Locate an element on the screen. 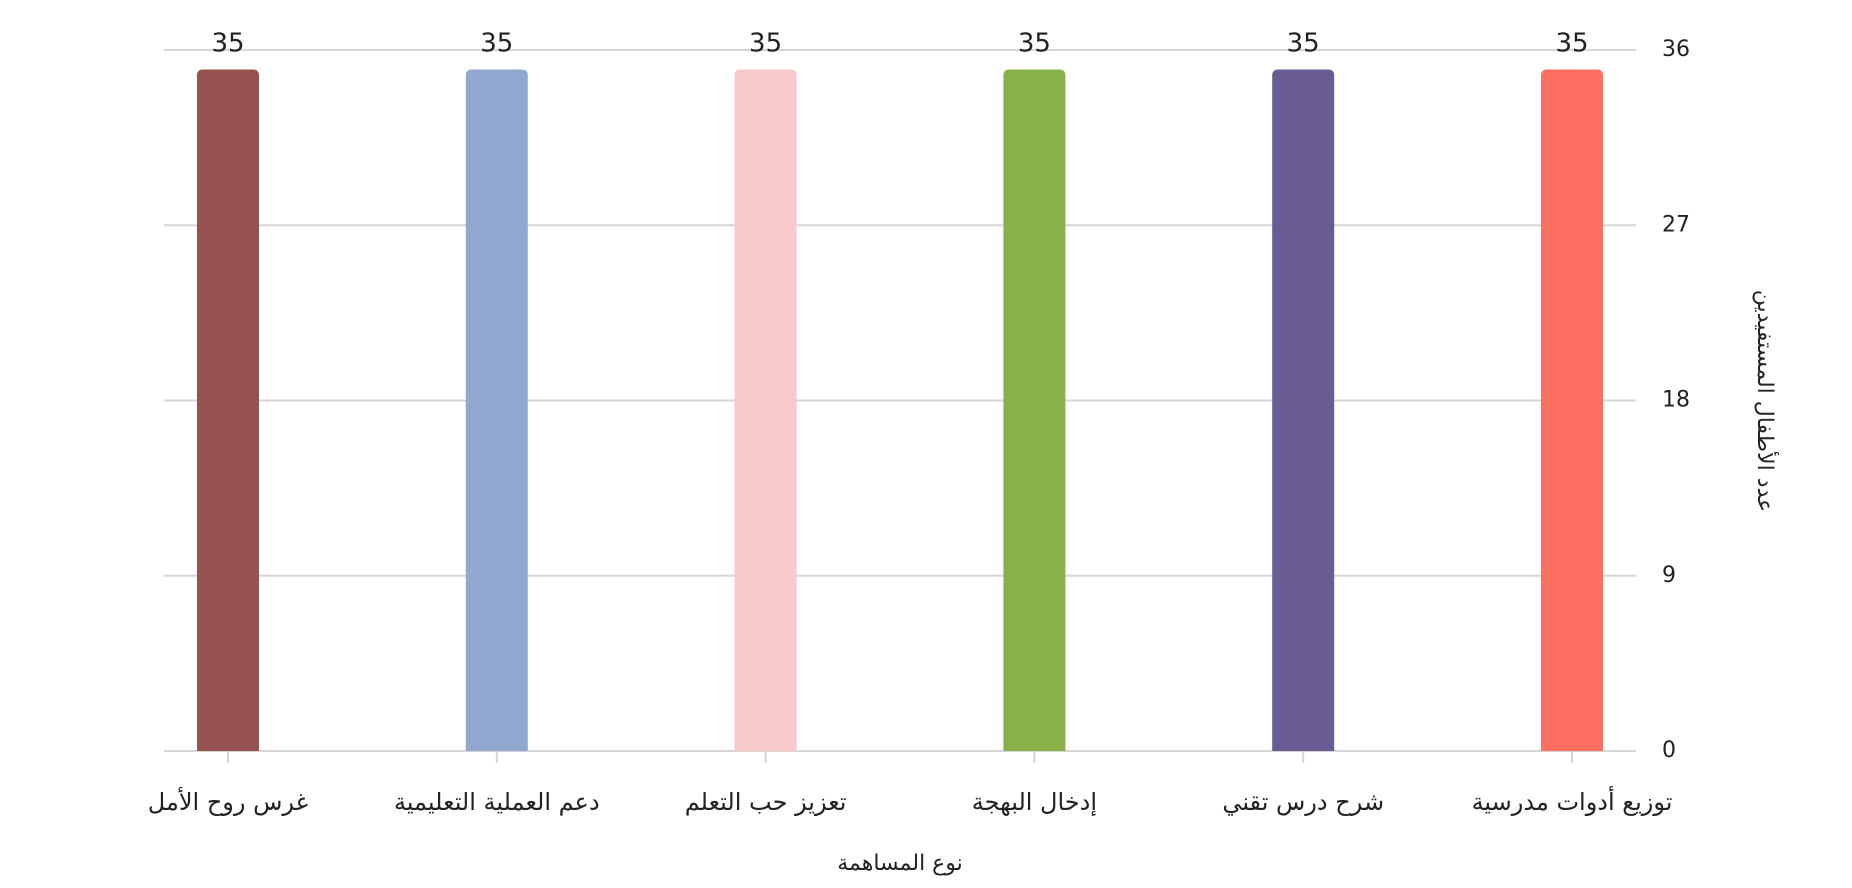 The image size is (1852, 888). x-axis-title: نوع المساهمة is located at coordinates (900, 863).